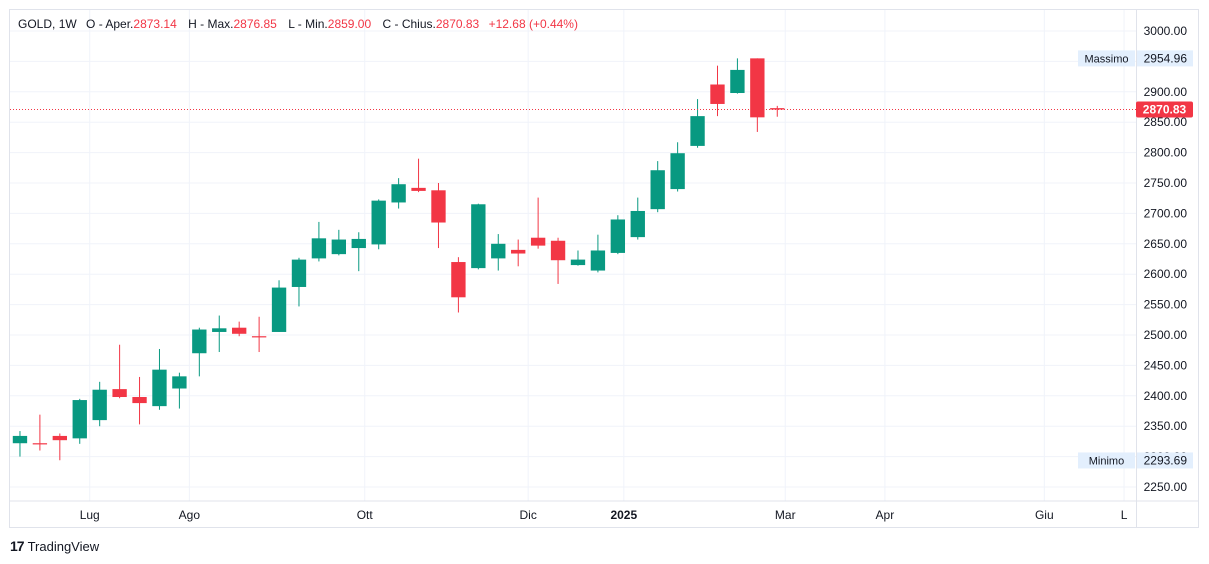 Image resolution: width=1209 pixels, height=564 pixels. I want to click on price-tick-label: 2650.00, so click(1166, 244).